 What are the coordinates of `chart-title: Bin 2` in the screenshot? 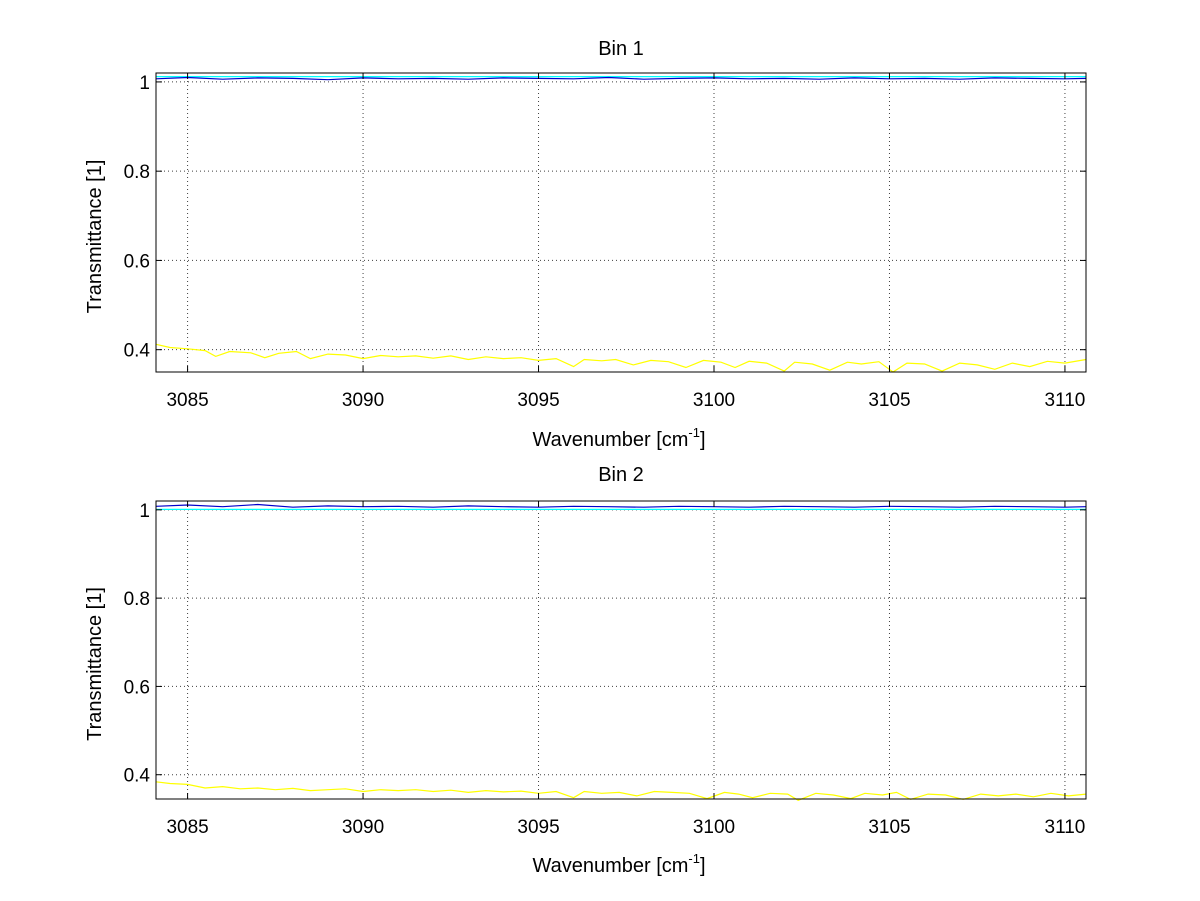 It's located at (621, 475).